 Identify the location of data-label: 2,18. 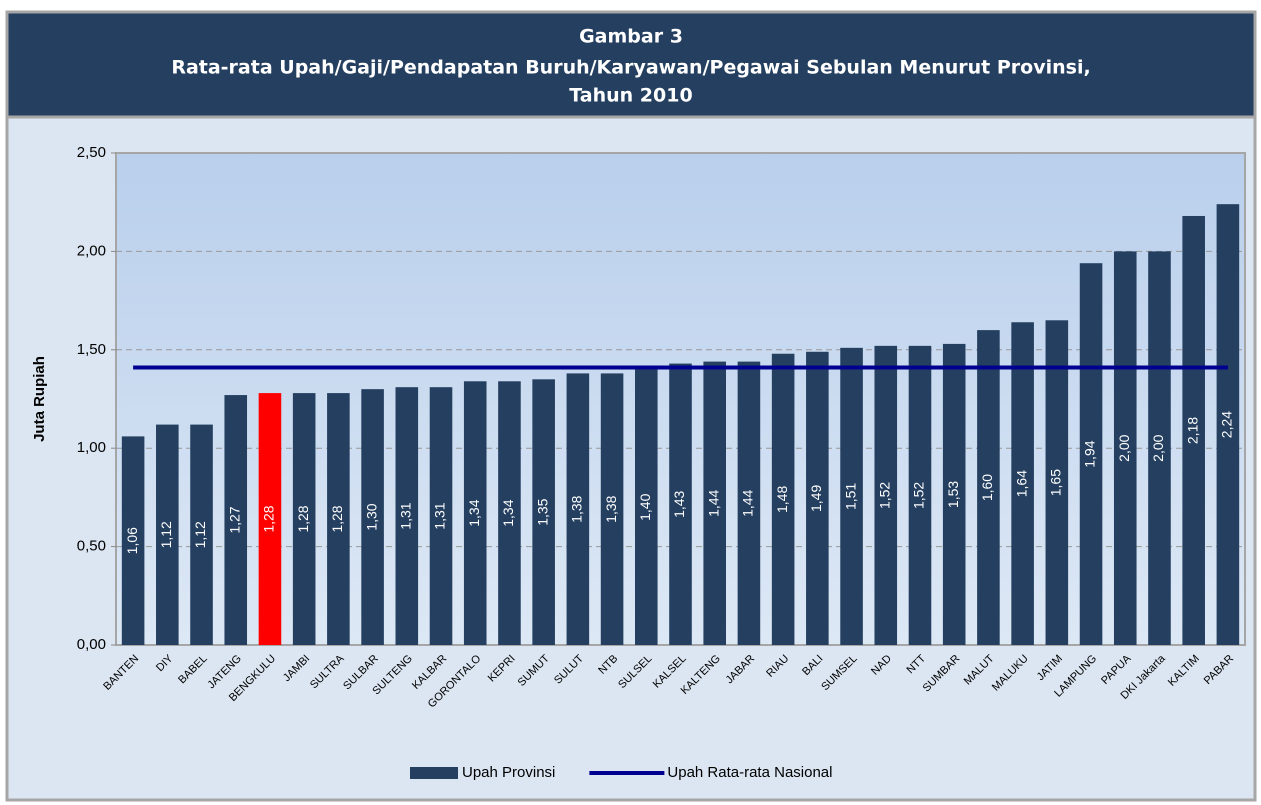
(1192, 430).